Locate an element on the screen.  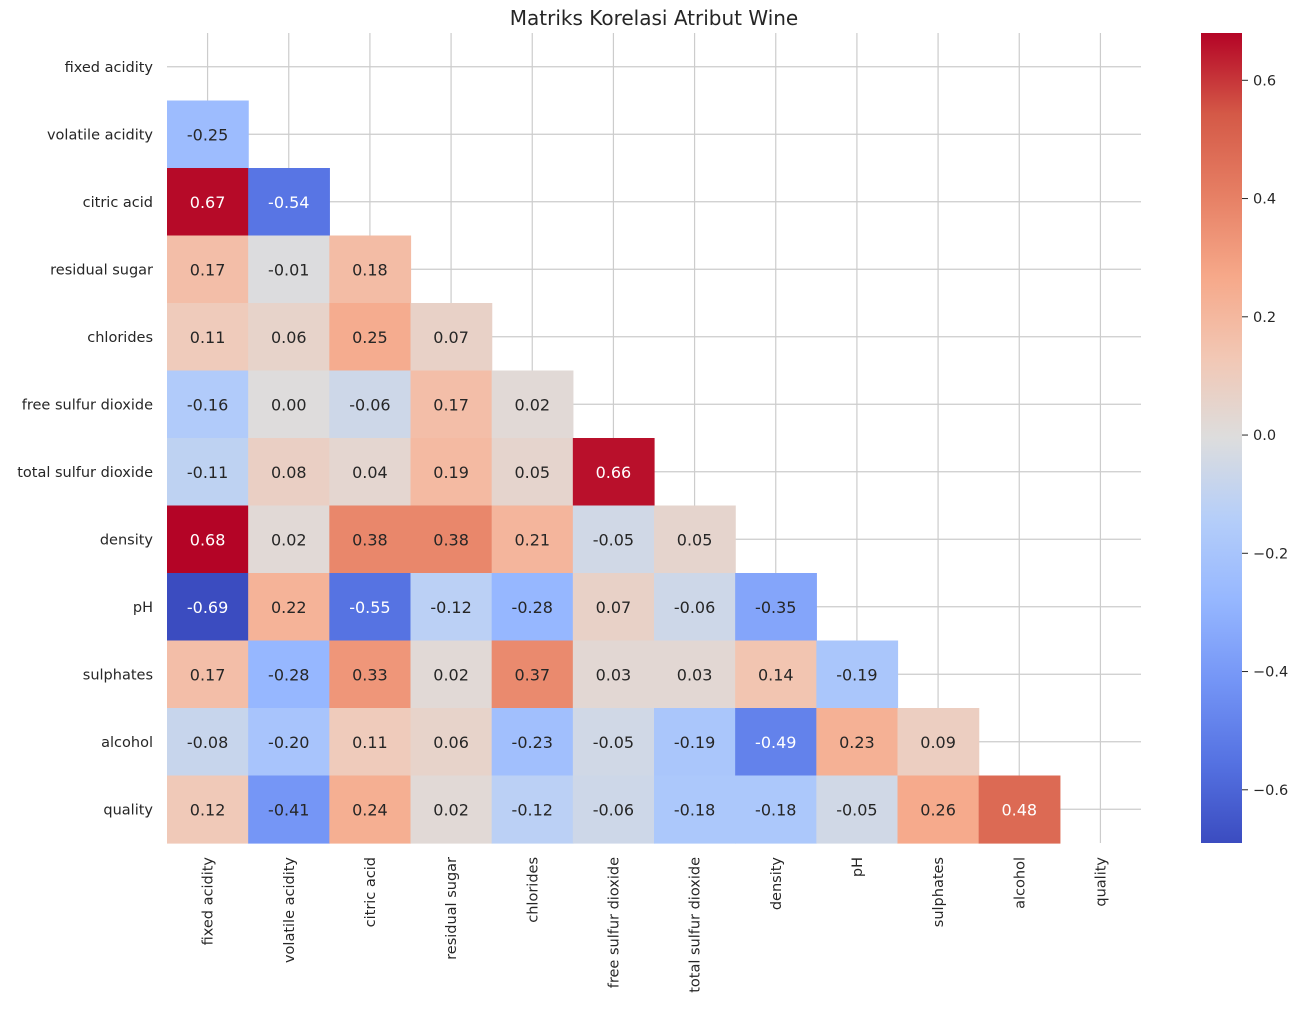
heatmap-cell-ph-volatile-acidity is located at coordinates (289, 607).